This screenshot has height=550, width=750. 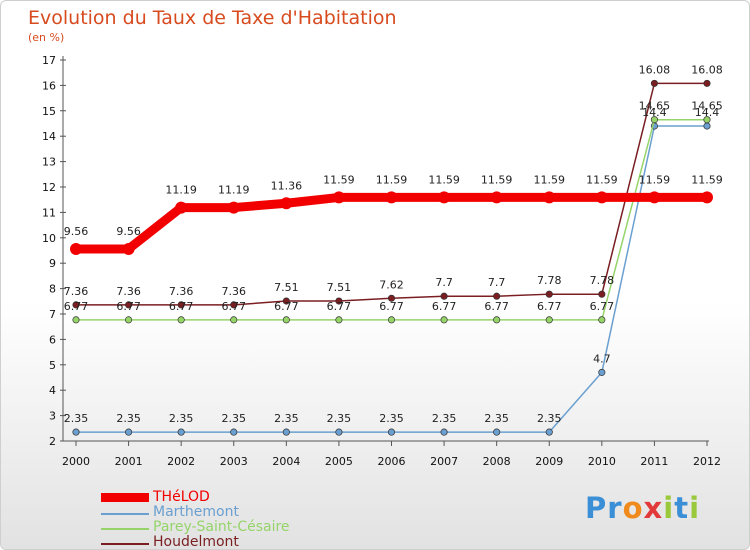 I want to click on logo-letter: t, so click(x=682, y=508).